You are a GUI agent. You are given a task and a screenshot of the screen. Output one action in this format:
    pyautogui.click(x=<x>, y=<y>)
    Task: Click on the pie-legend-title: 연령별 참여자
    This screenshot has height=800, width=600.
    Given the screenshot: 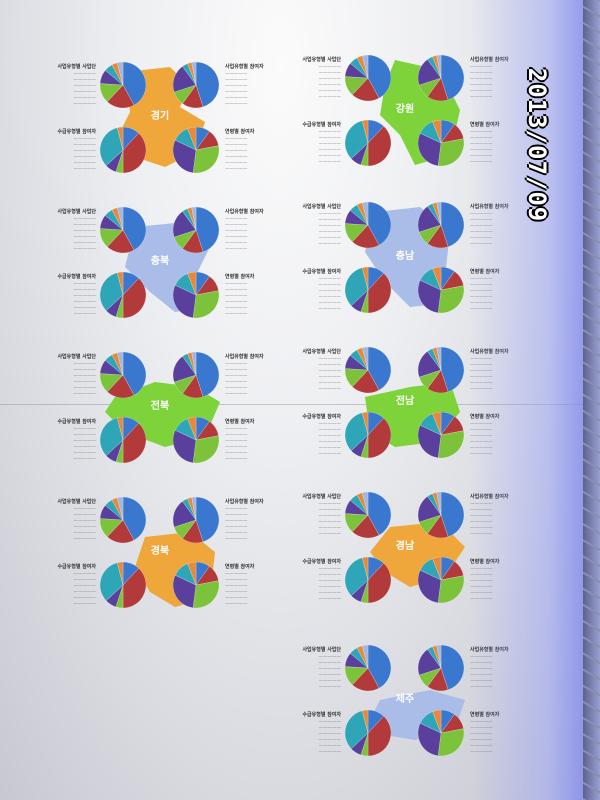 What is the action you would take?
    pyautogui.click(x=240, y=132)
    